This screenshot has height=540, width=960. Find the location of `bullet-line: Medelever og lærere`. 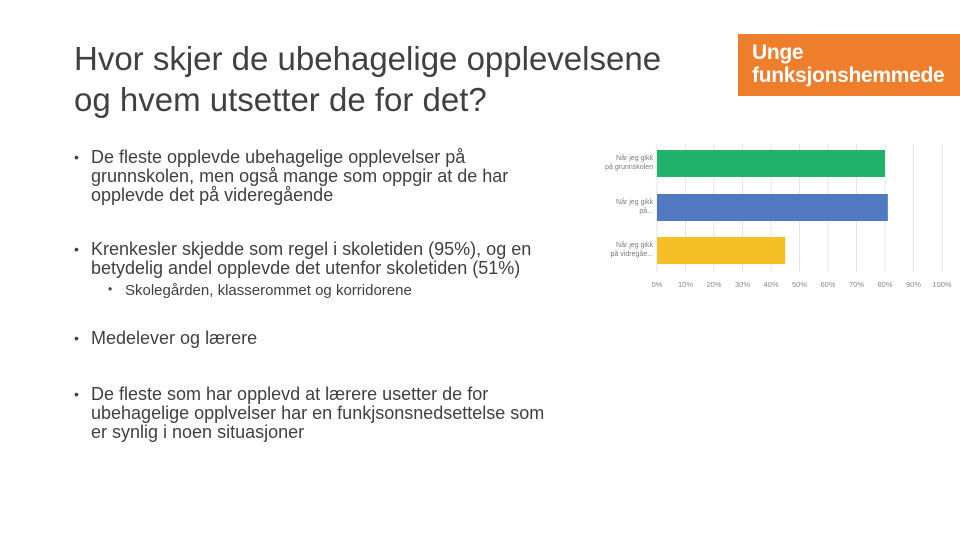

bullet-line: Medelever og lærere is located at coordinates (174, 338).